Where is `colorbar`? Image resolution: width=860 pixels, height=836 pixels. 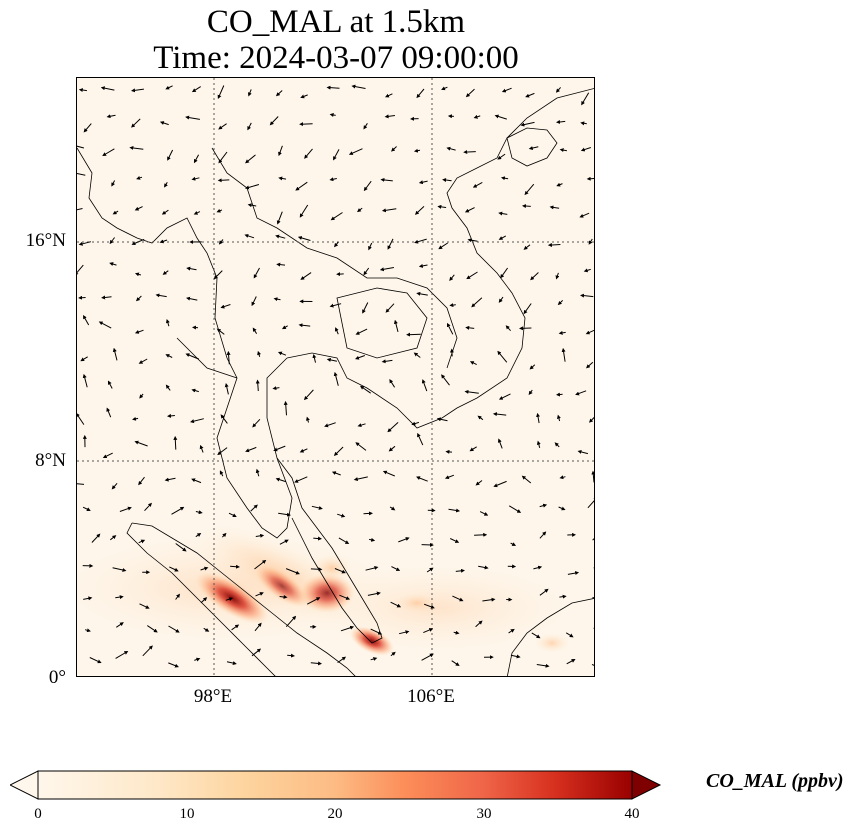
colorbar is located at coordinates (336, 785).